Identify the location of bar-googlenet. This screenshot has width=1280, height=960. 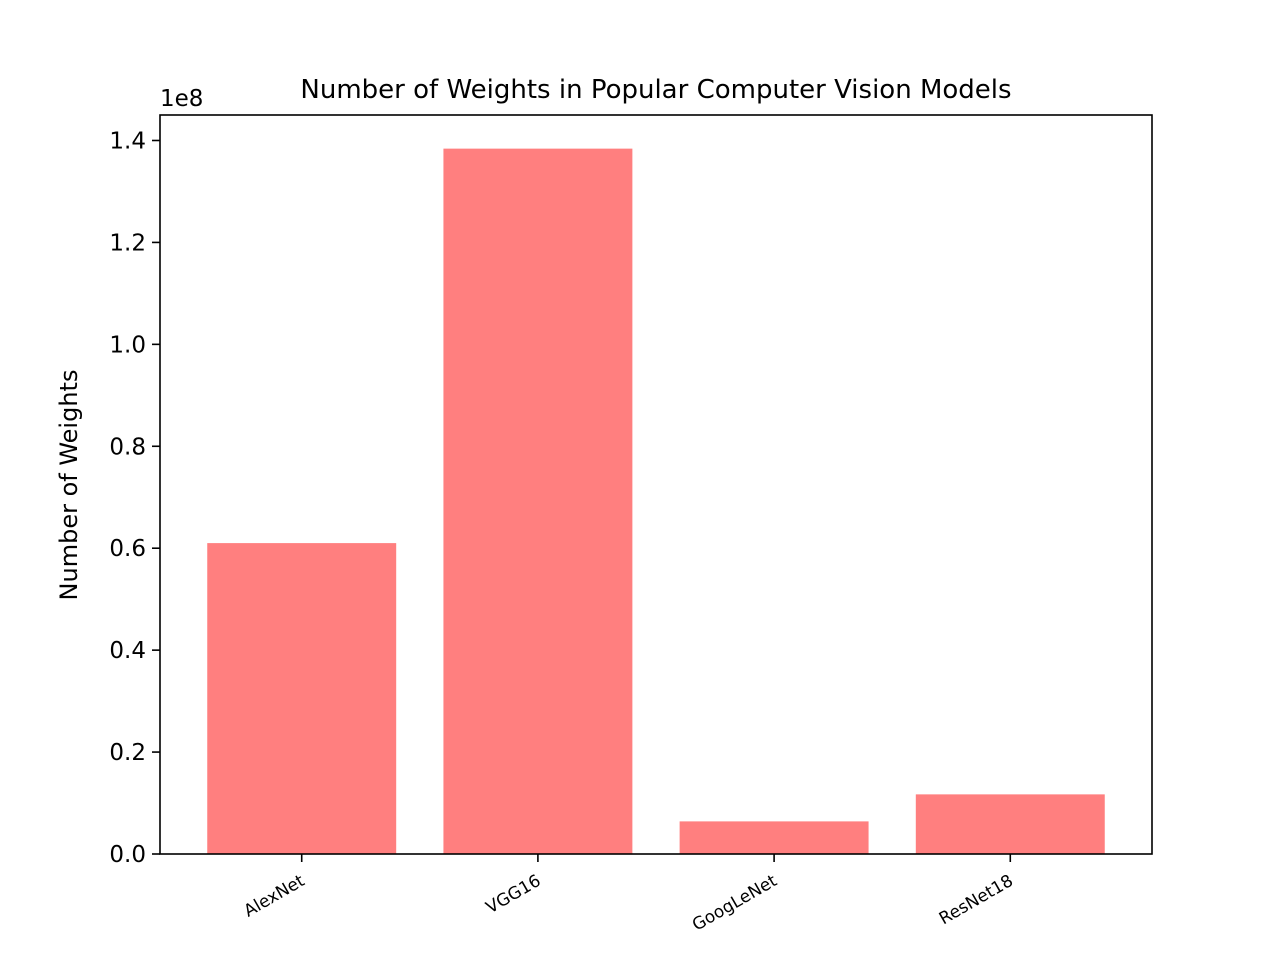
(774, 837).